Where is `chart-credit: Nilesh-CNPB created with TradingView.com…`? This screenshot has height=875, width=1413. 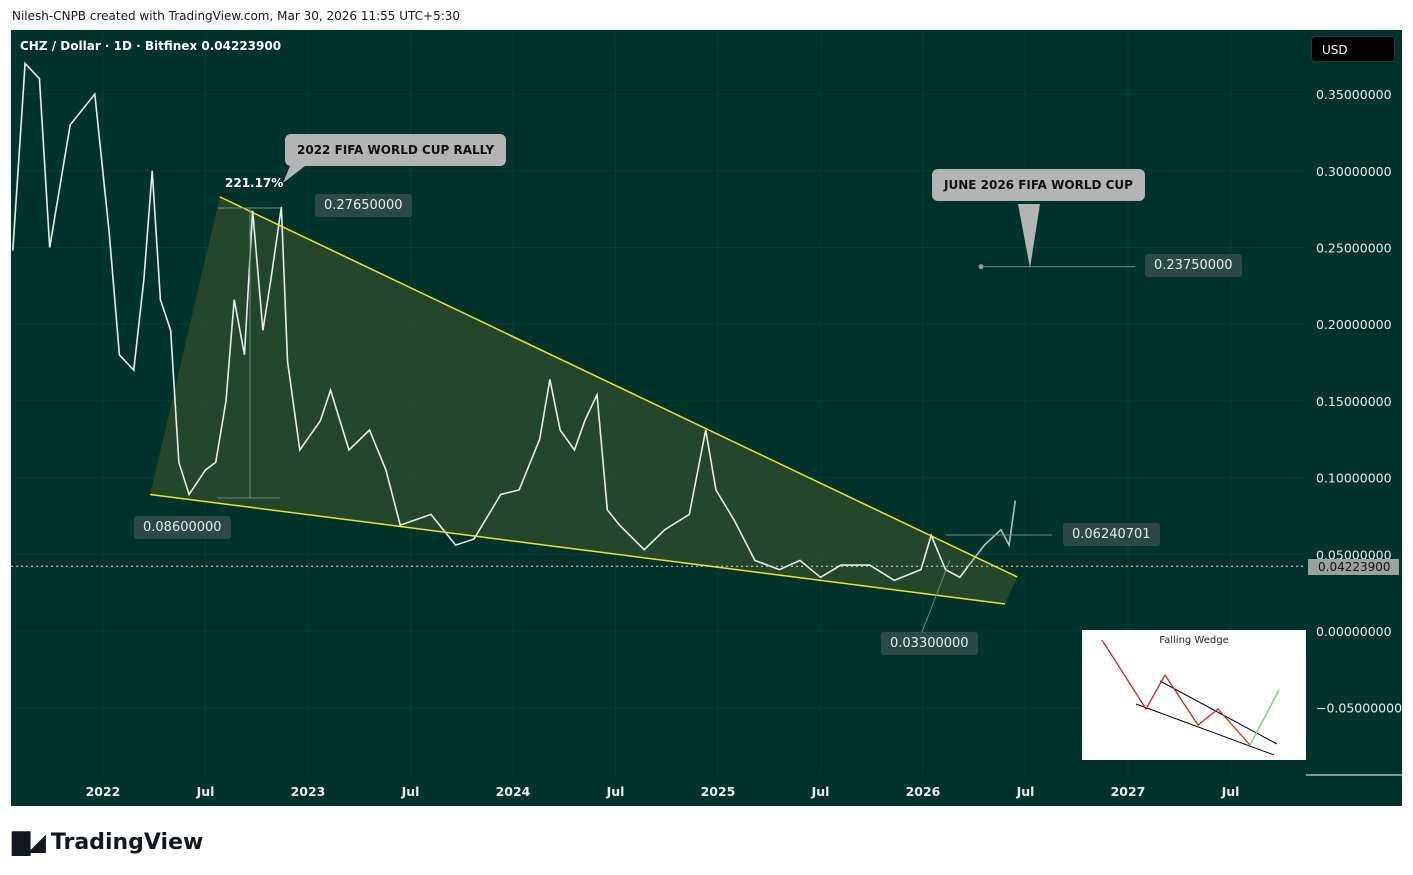
chart-credit: Nilesh-CNPB created with TradingView.com… is located at coordinates (236, 16).